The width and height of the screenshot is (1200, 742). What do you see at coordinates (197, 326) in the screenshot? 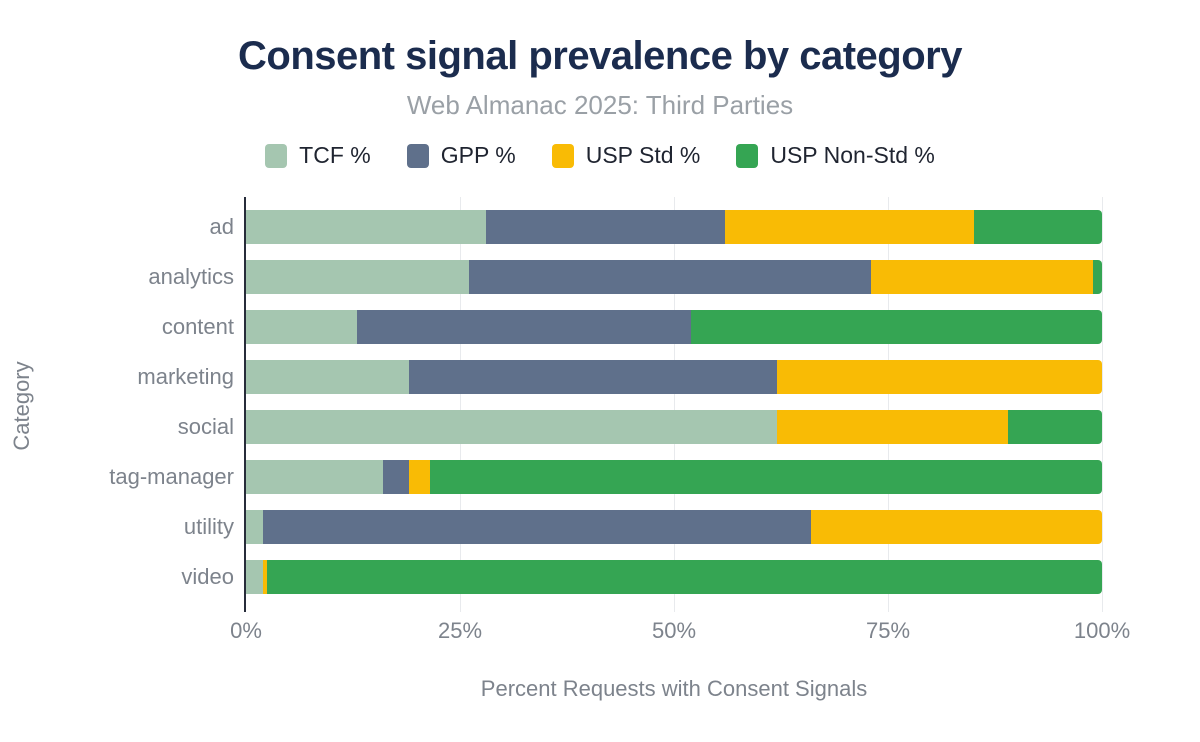
I see `category-label: content` at bounding box center [197, 326].